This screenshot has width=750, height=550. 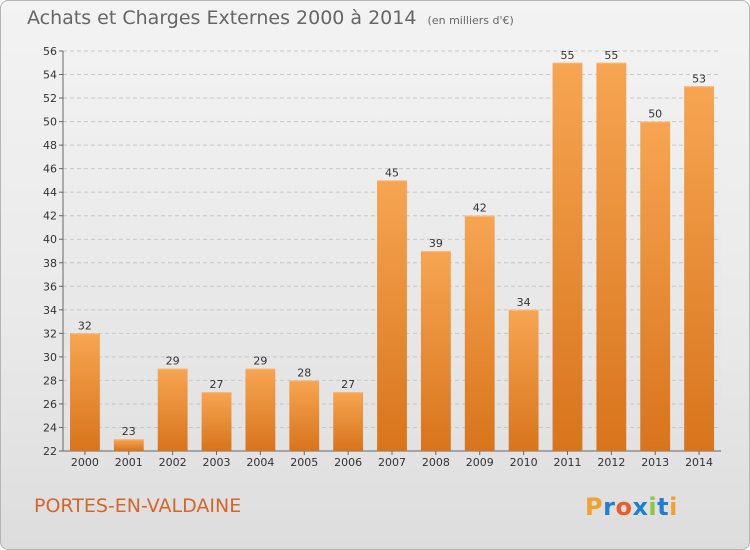 I want to click on x-tick-label: 2004, so click(x=260, y=462).